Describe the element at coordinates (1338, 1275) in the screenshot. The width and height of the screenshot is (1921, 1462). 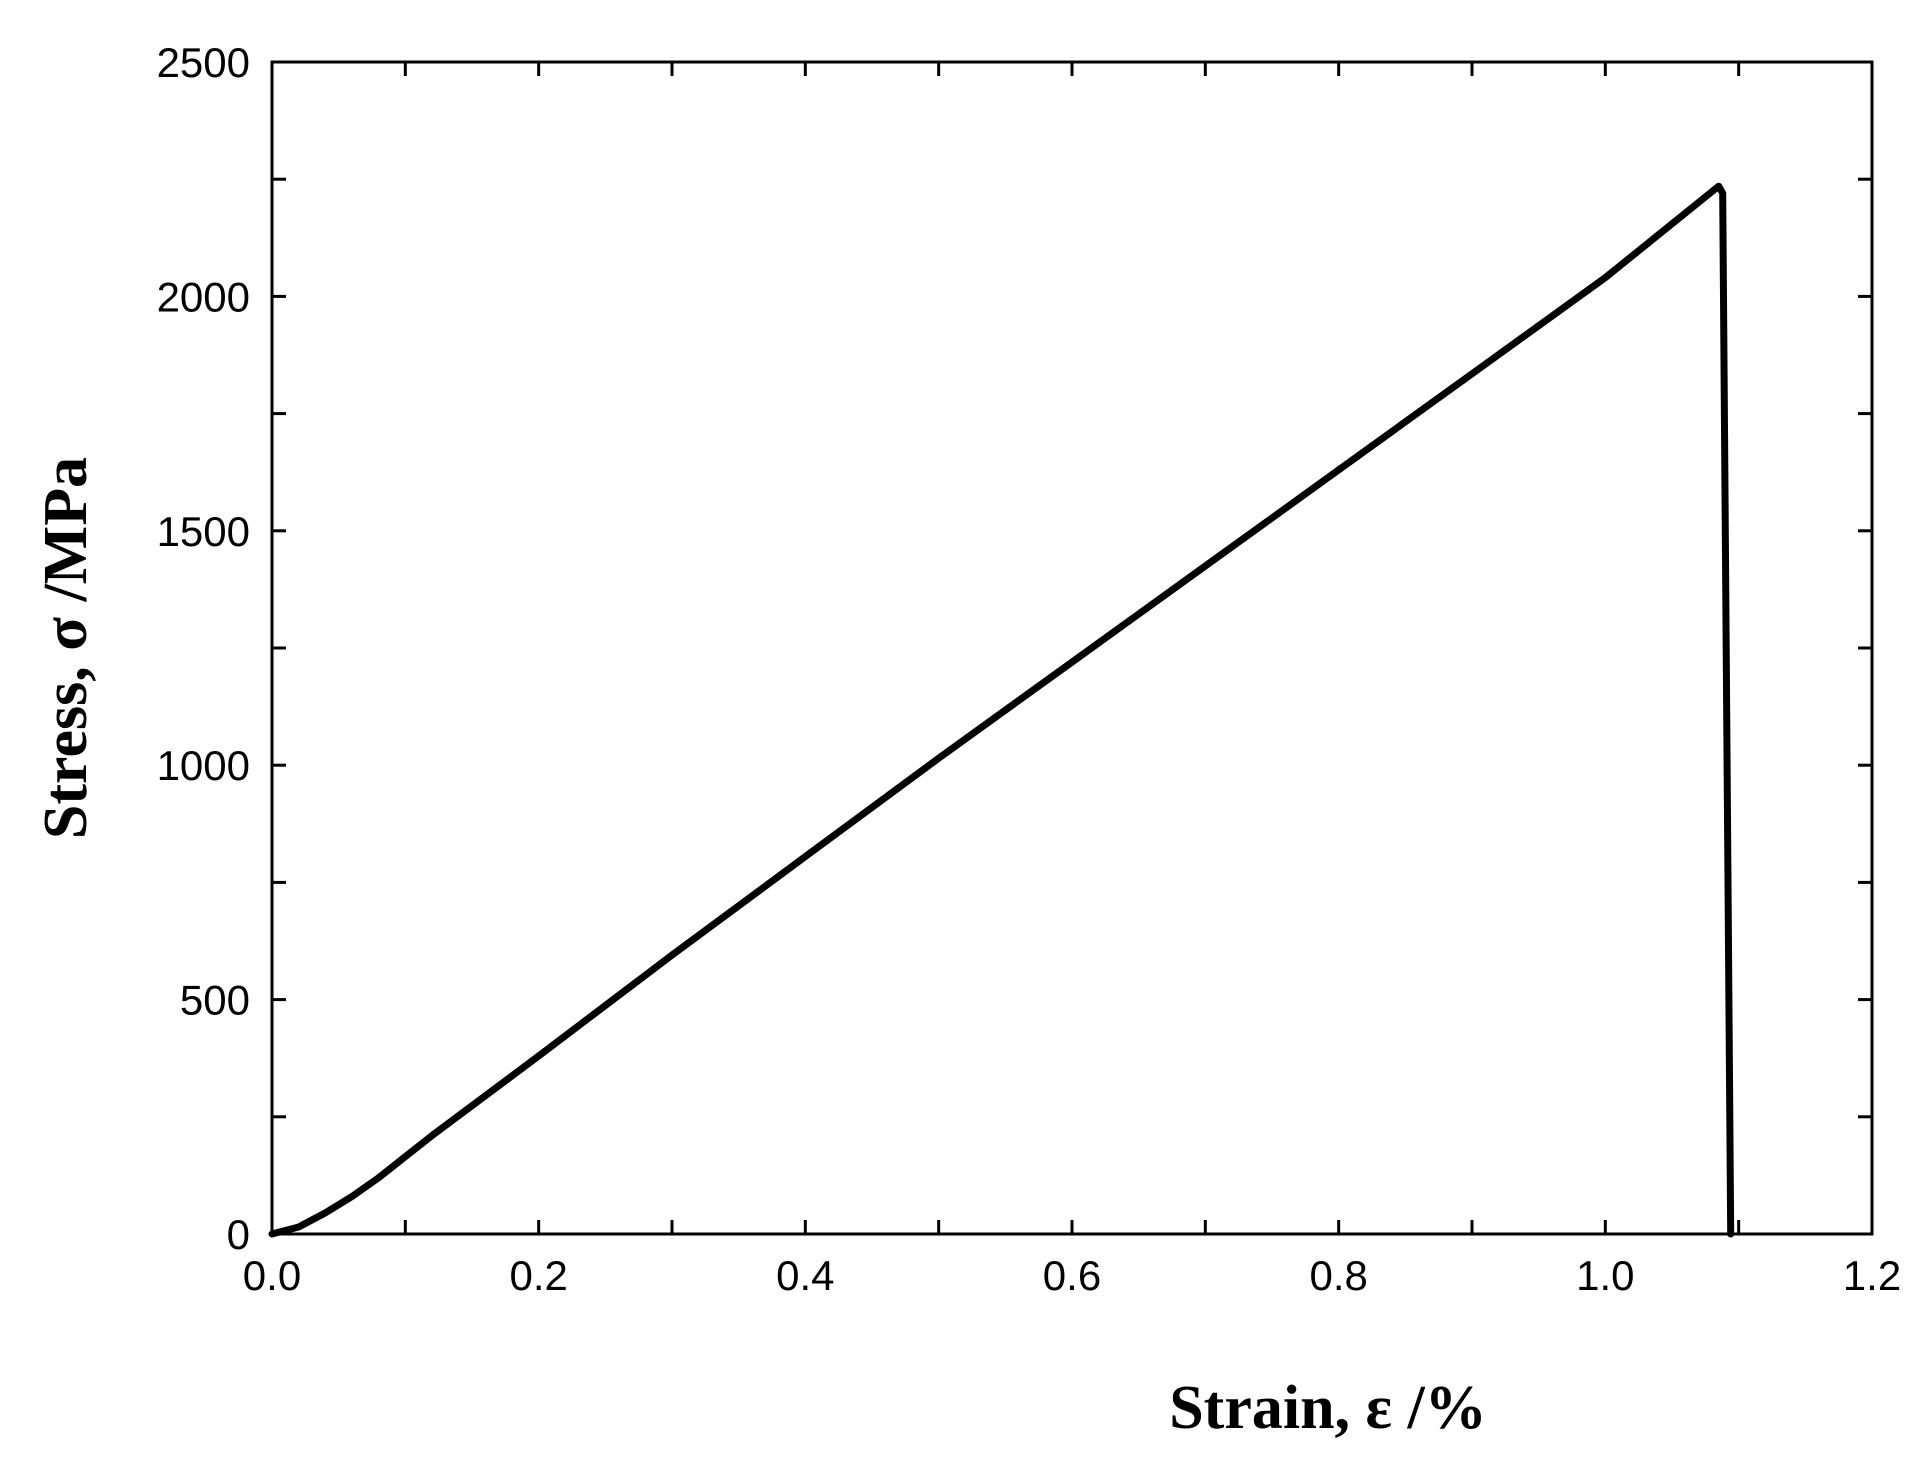
I see `x-tick-label: 0.8` at that location.